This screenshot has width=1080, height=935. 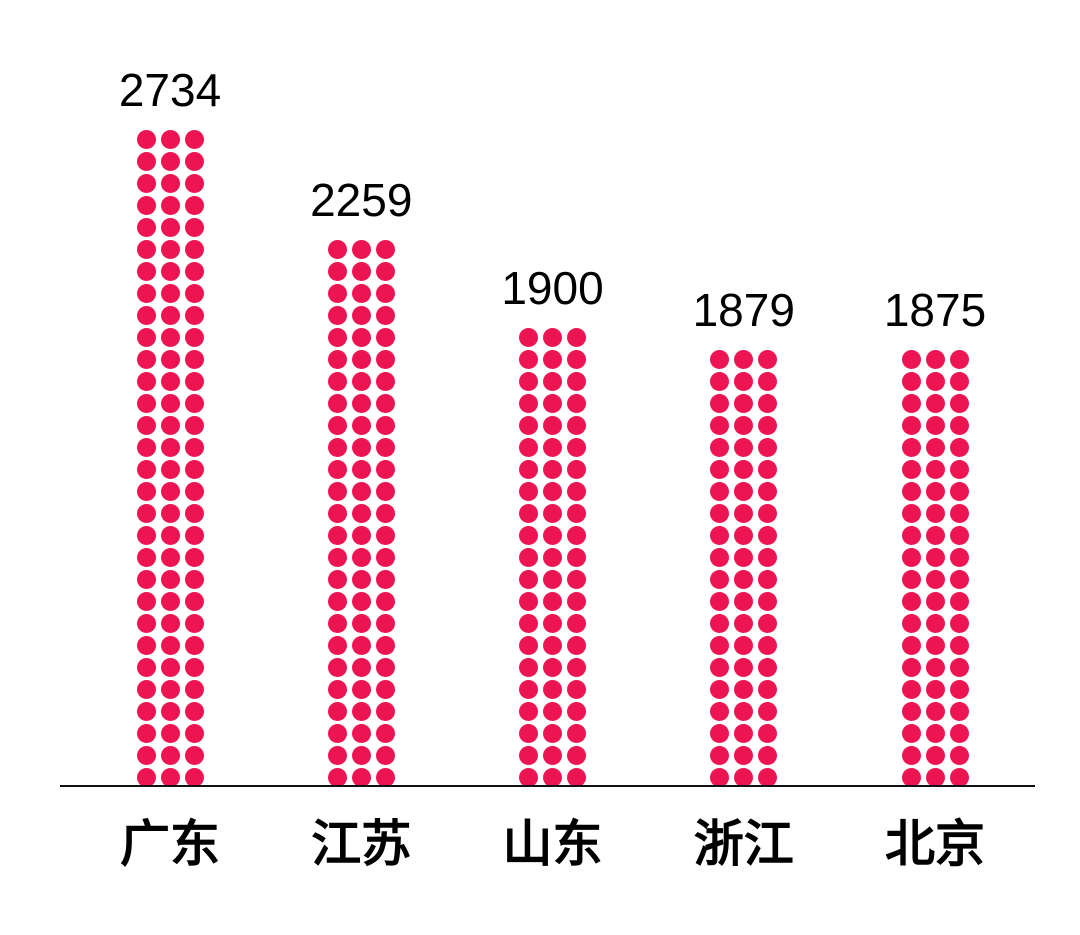 What do you see at coordinates (553, 467) in the screenshot?
I see `bar-group: 1900 山东` at bounding box center [553, 467].